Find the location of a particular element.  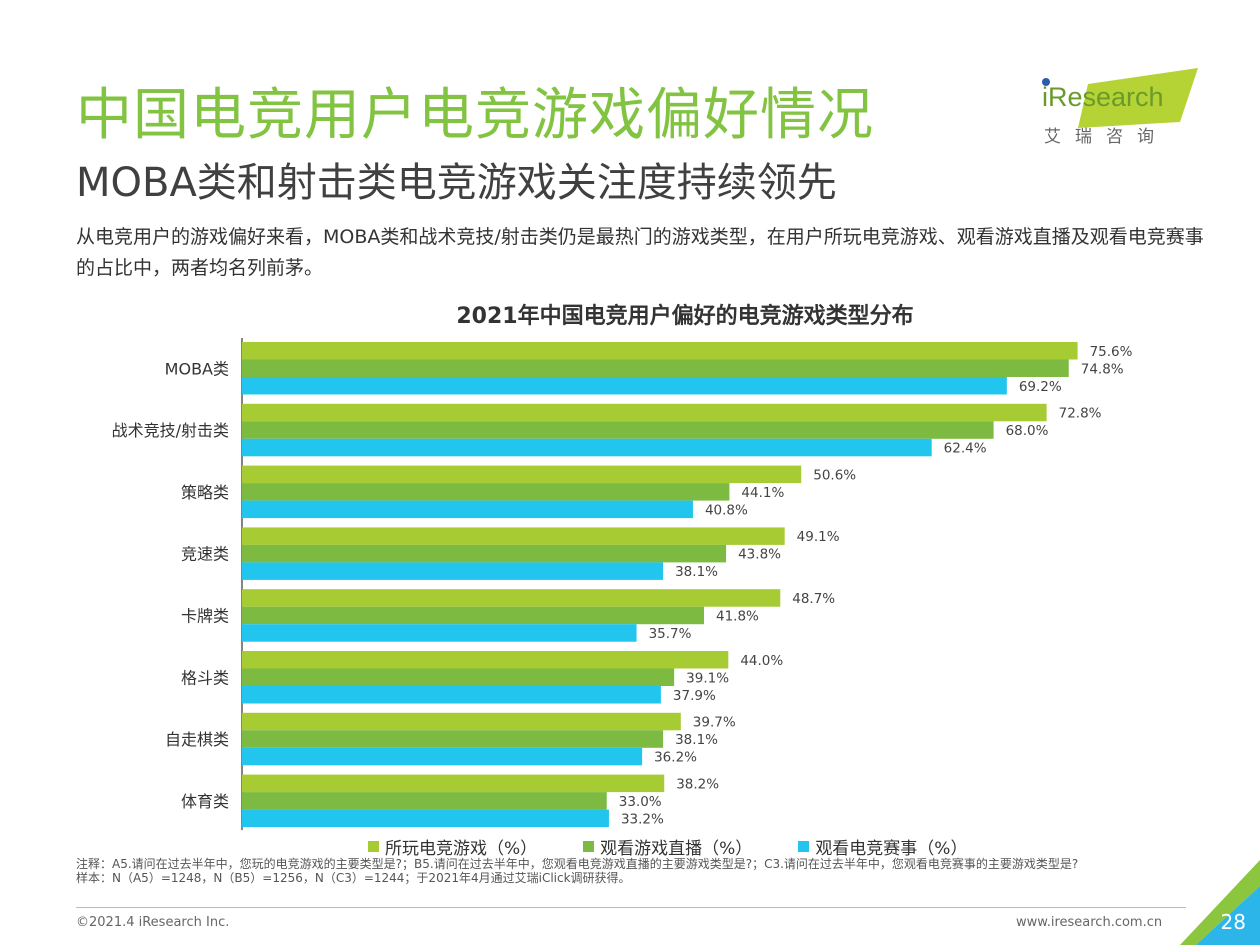

legend-swatch-play is located at coordinates (373, 846).